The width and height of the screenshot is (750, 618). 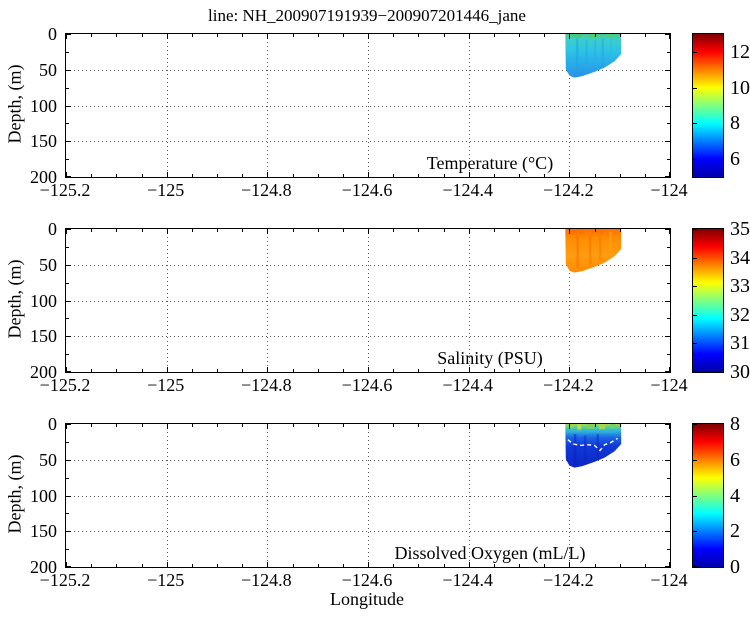 I want to click on colorbar-tick-label: 35, so click(x=740, y=229).